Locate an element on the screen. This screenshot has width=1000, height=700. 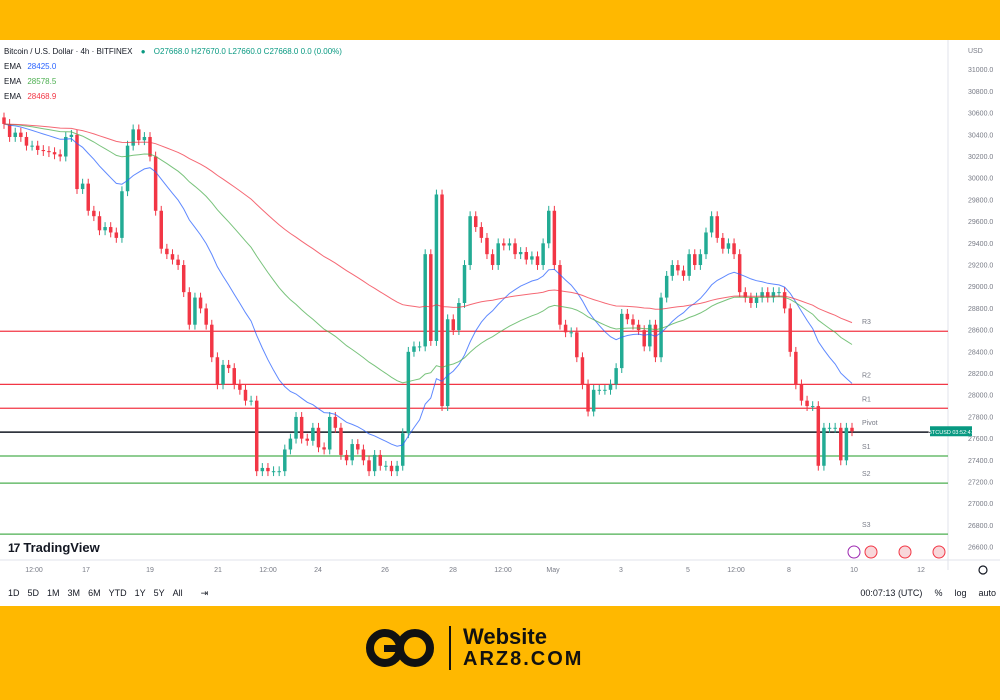
ema-legend-3: EMA 28468.9 is located at coordinates (30, 96).